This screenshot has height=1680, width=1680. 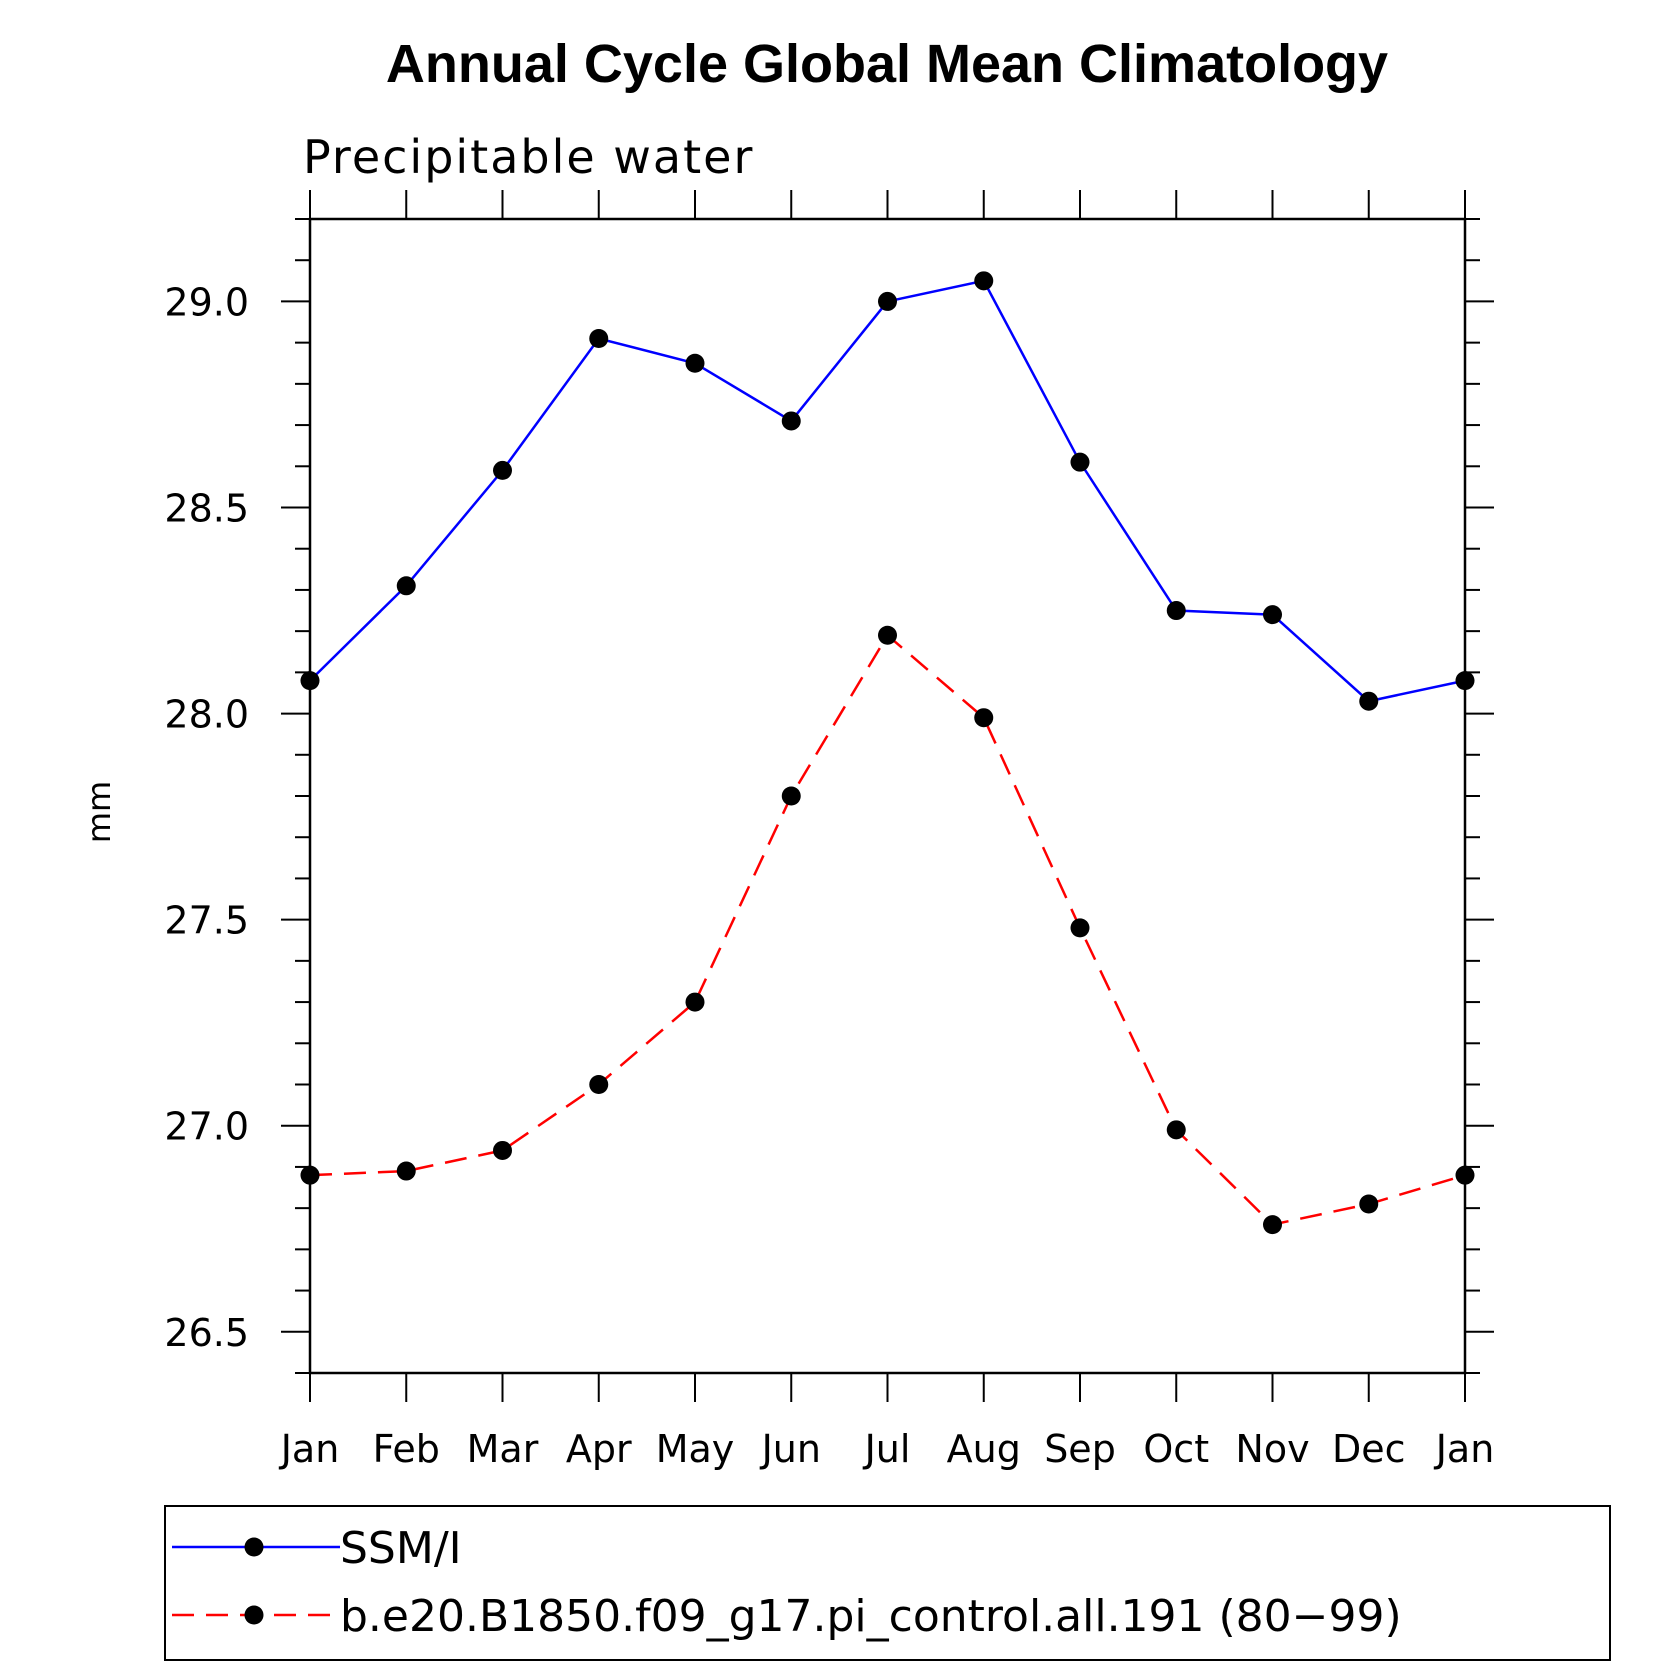 I want to click on x-tick-label: Oct, so click(x=1176, y=1449).